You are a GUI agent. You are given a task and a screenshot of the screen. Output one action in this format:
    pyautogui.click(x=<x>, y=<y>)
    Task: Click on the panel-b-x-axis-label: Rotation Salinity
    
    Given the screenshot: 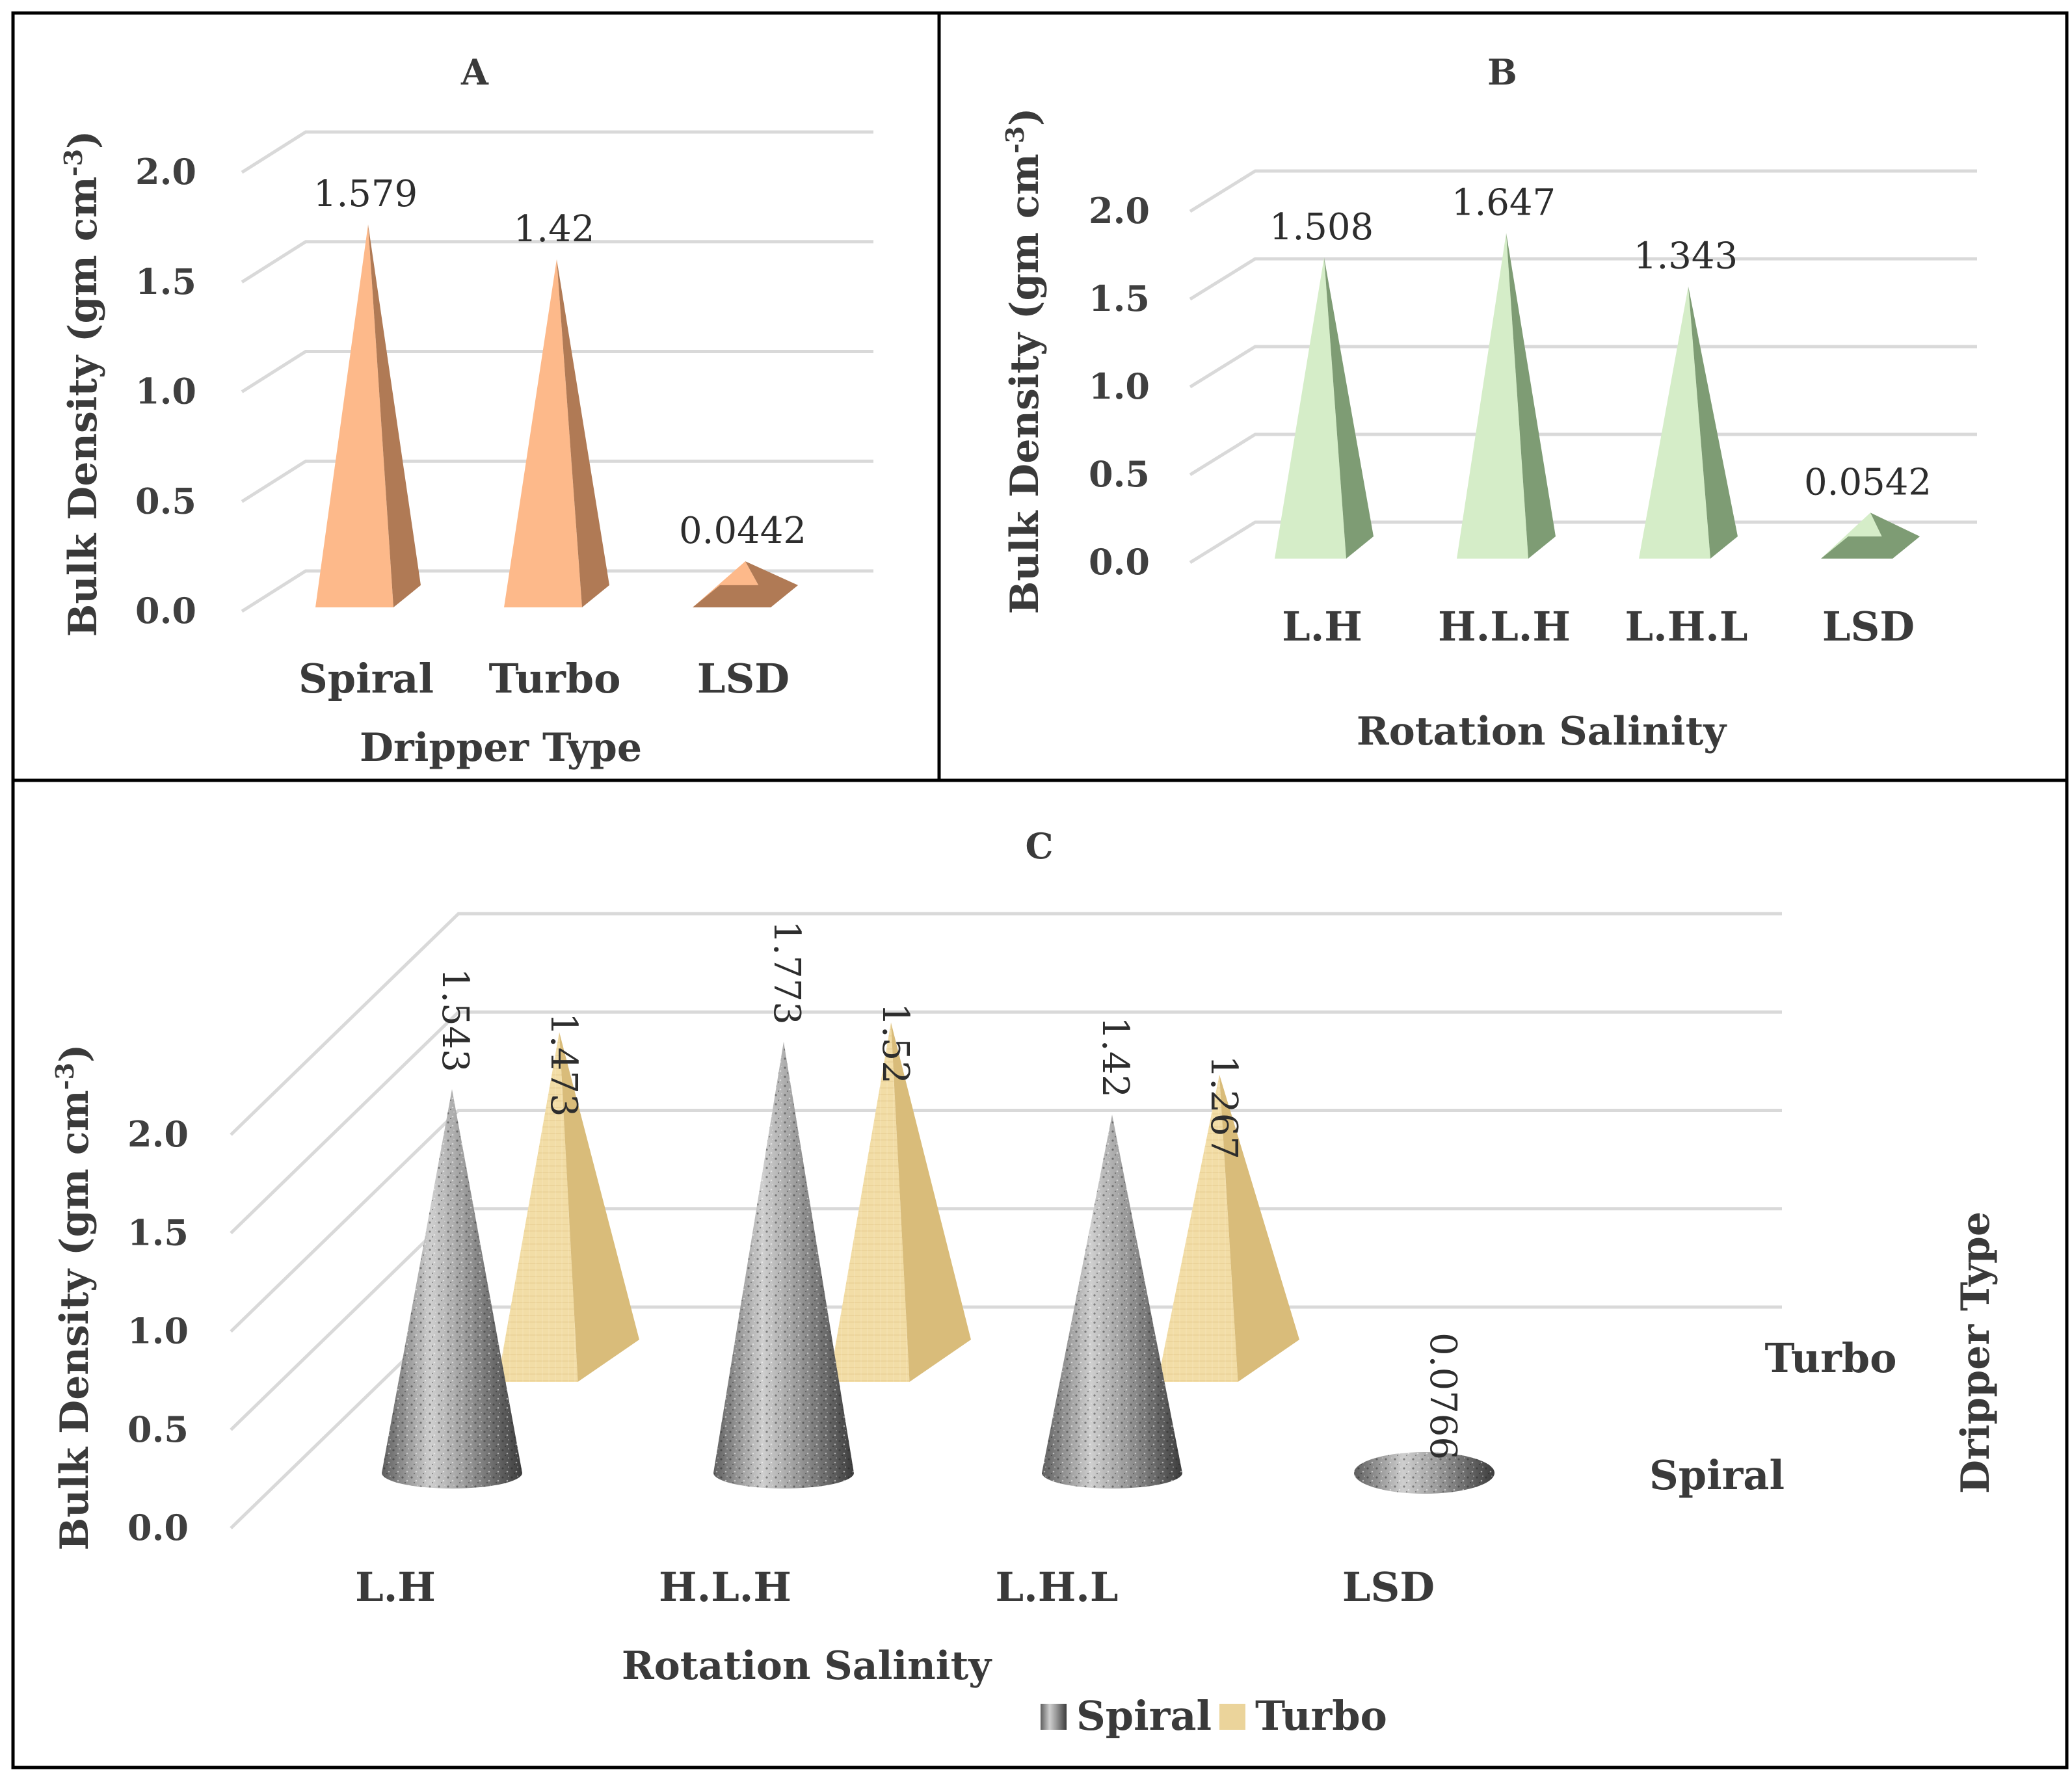 What is the action you would take?
    pyautogui.click(x=1542, y=731)
    